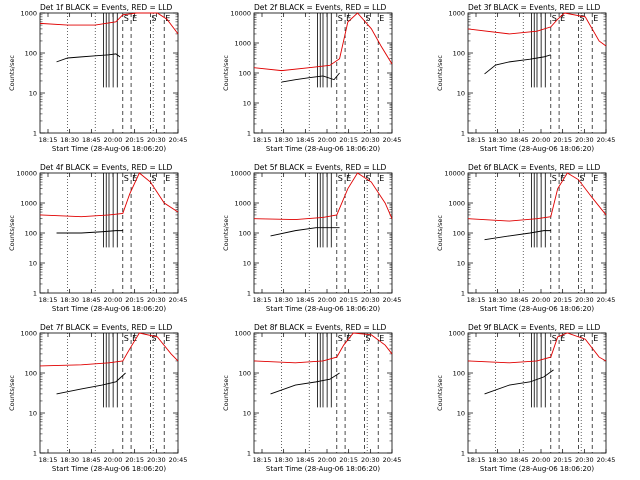  I want to click on panel-title: Det 3f BLACK = Events, RED = LLD, so click(534, 7).